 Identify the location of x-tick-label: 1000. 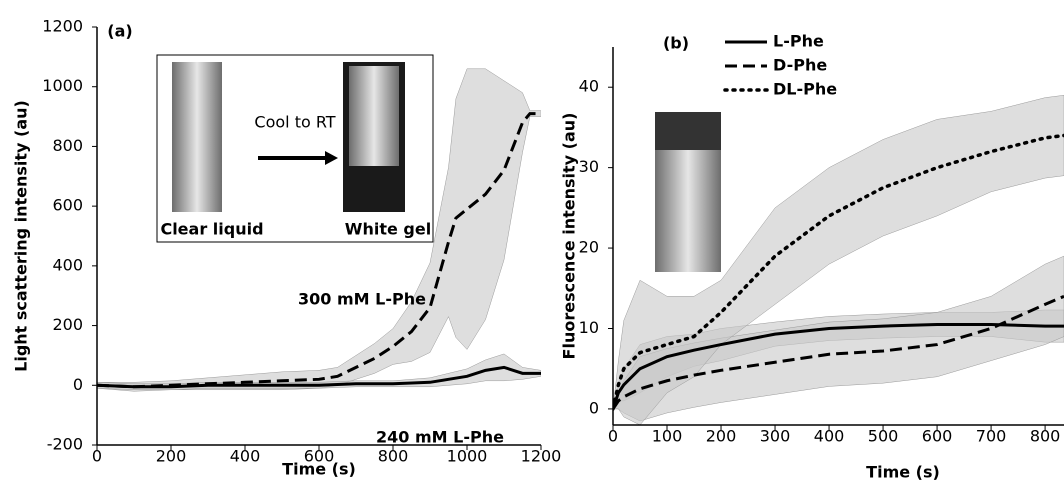
(467, 456).